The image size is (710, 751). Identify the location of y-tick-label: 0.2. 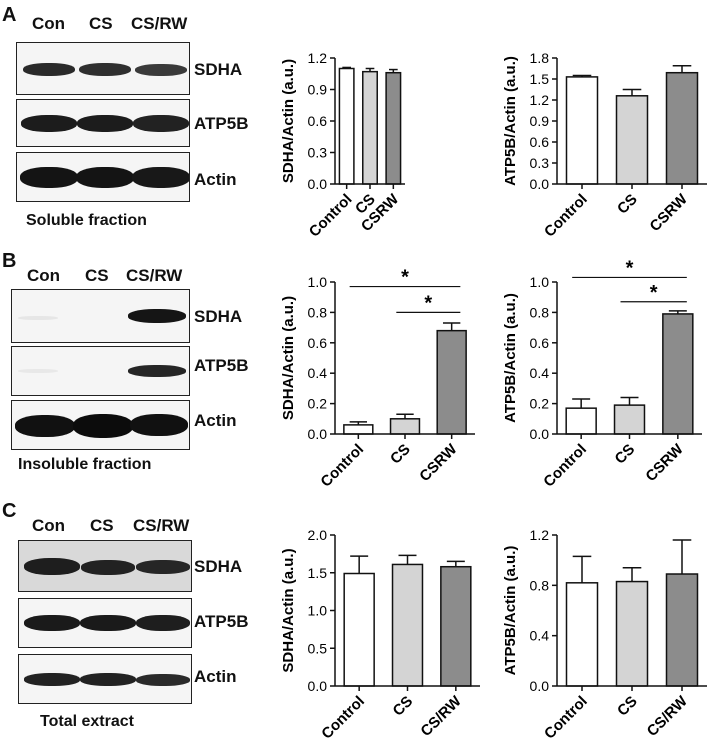
(318, 404).